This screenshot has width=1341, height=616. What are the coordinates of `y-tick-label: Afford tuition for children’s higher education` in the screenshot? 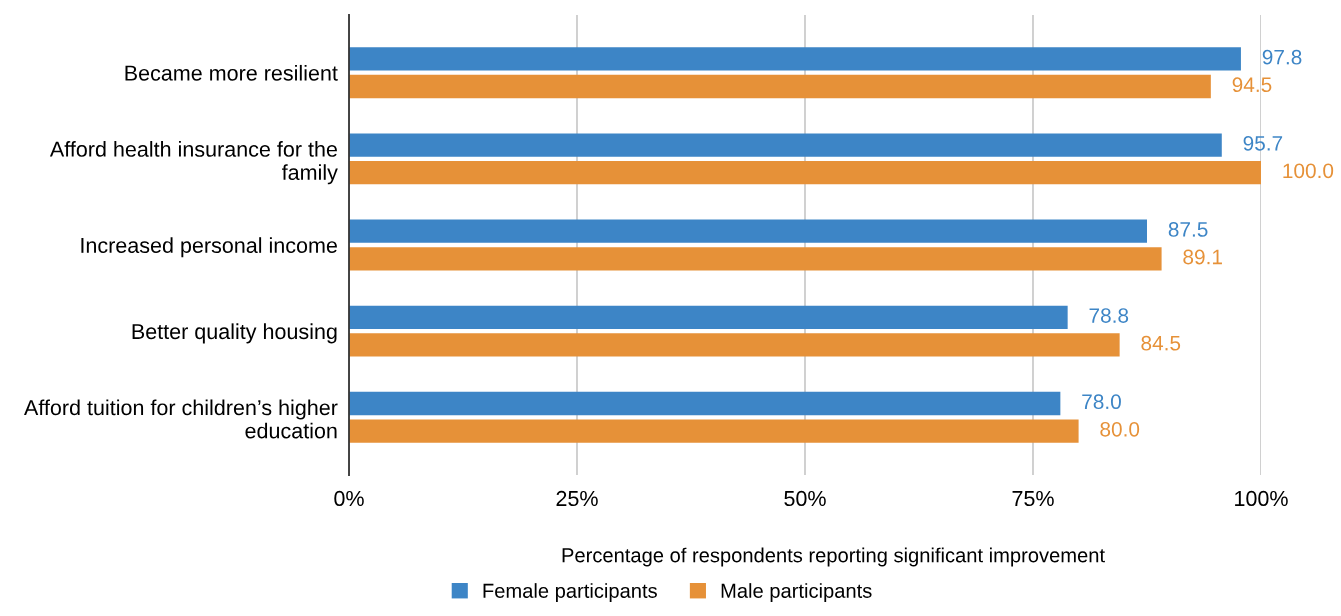 It's located at (181, 419).